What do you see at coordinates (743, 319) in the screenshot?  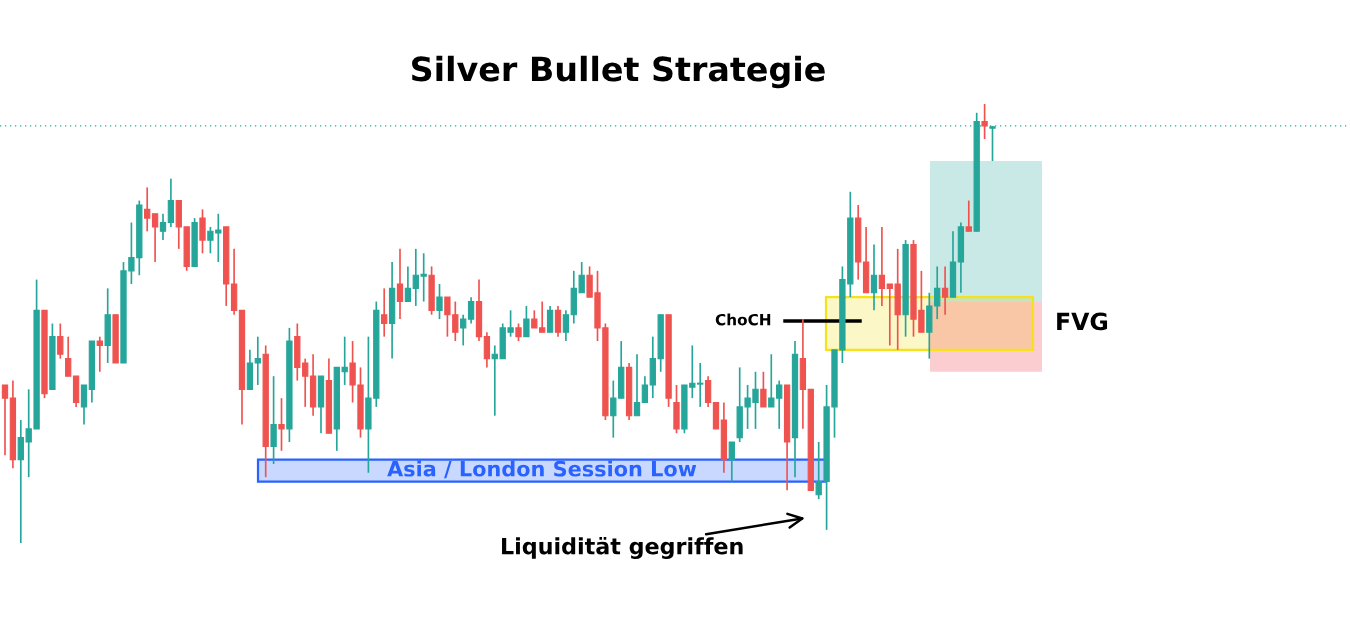 I see `annotation: ChoCH` at bounding box center [743, 319].